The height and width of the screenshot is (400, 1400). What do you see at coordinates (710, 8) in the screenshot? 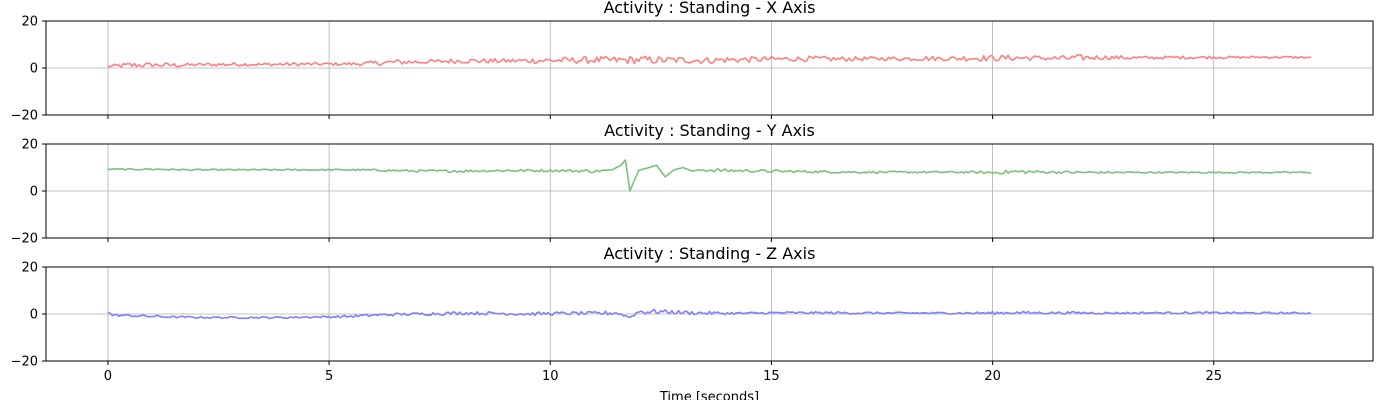
I see `subplot-title: Activity : Standing - X Axis` at bounding box center [710, 8].